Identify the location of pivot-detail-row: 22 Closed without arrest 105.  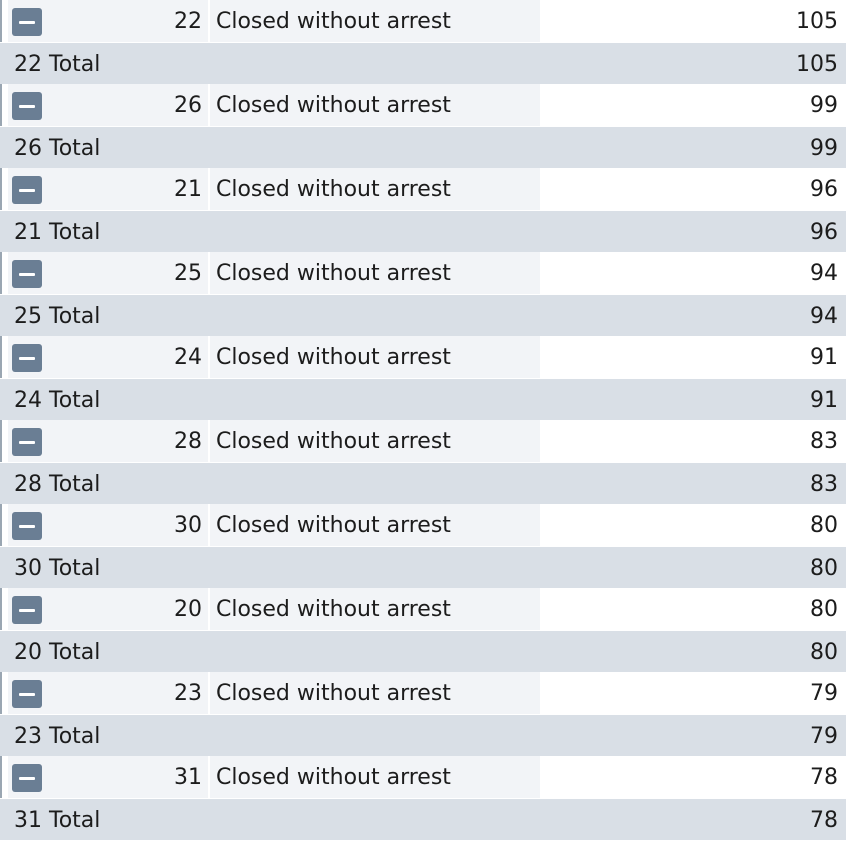
(423, 21).